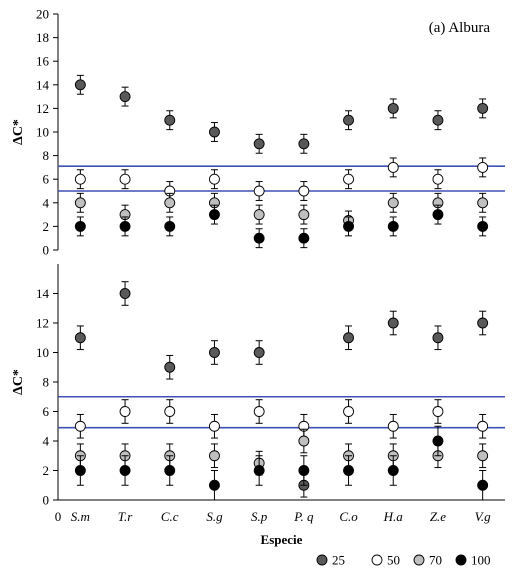 This screenshot has height=588, width=528. What do you see at coordinates (58, 516) in the screenshot?
I see `x-origin-label: 0` at bounding box center [58, 516].